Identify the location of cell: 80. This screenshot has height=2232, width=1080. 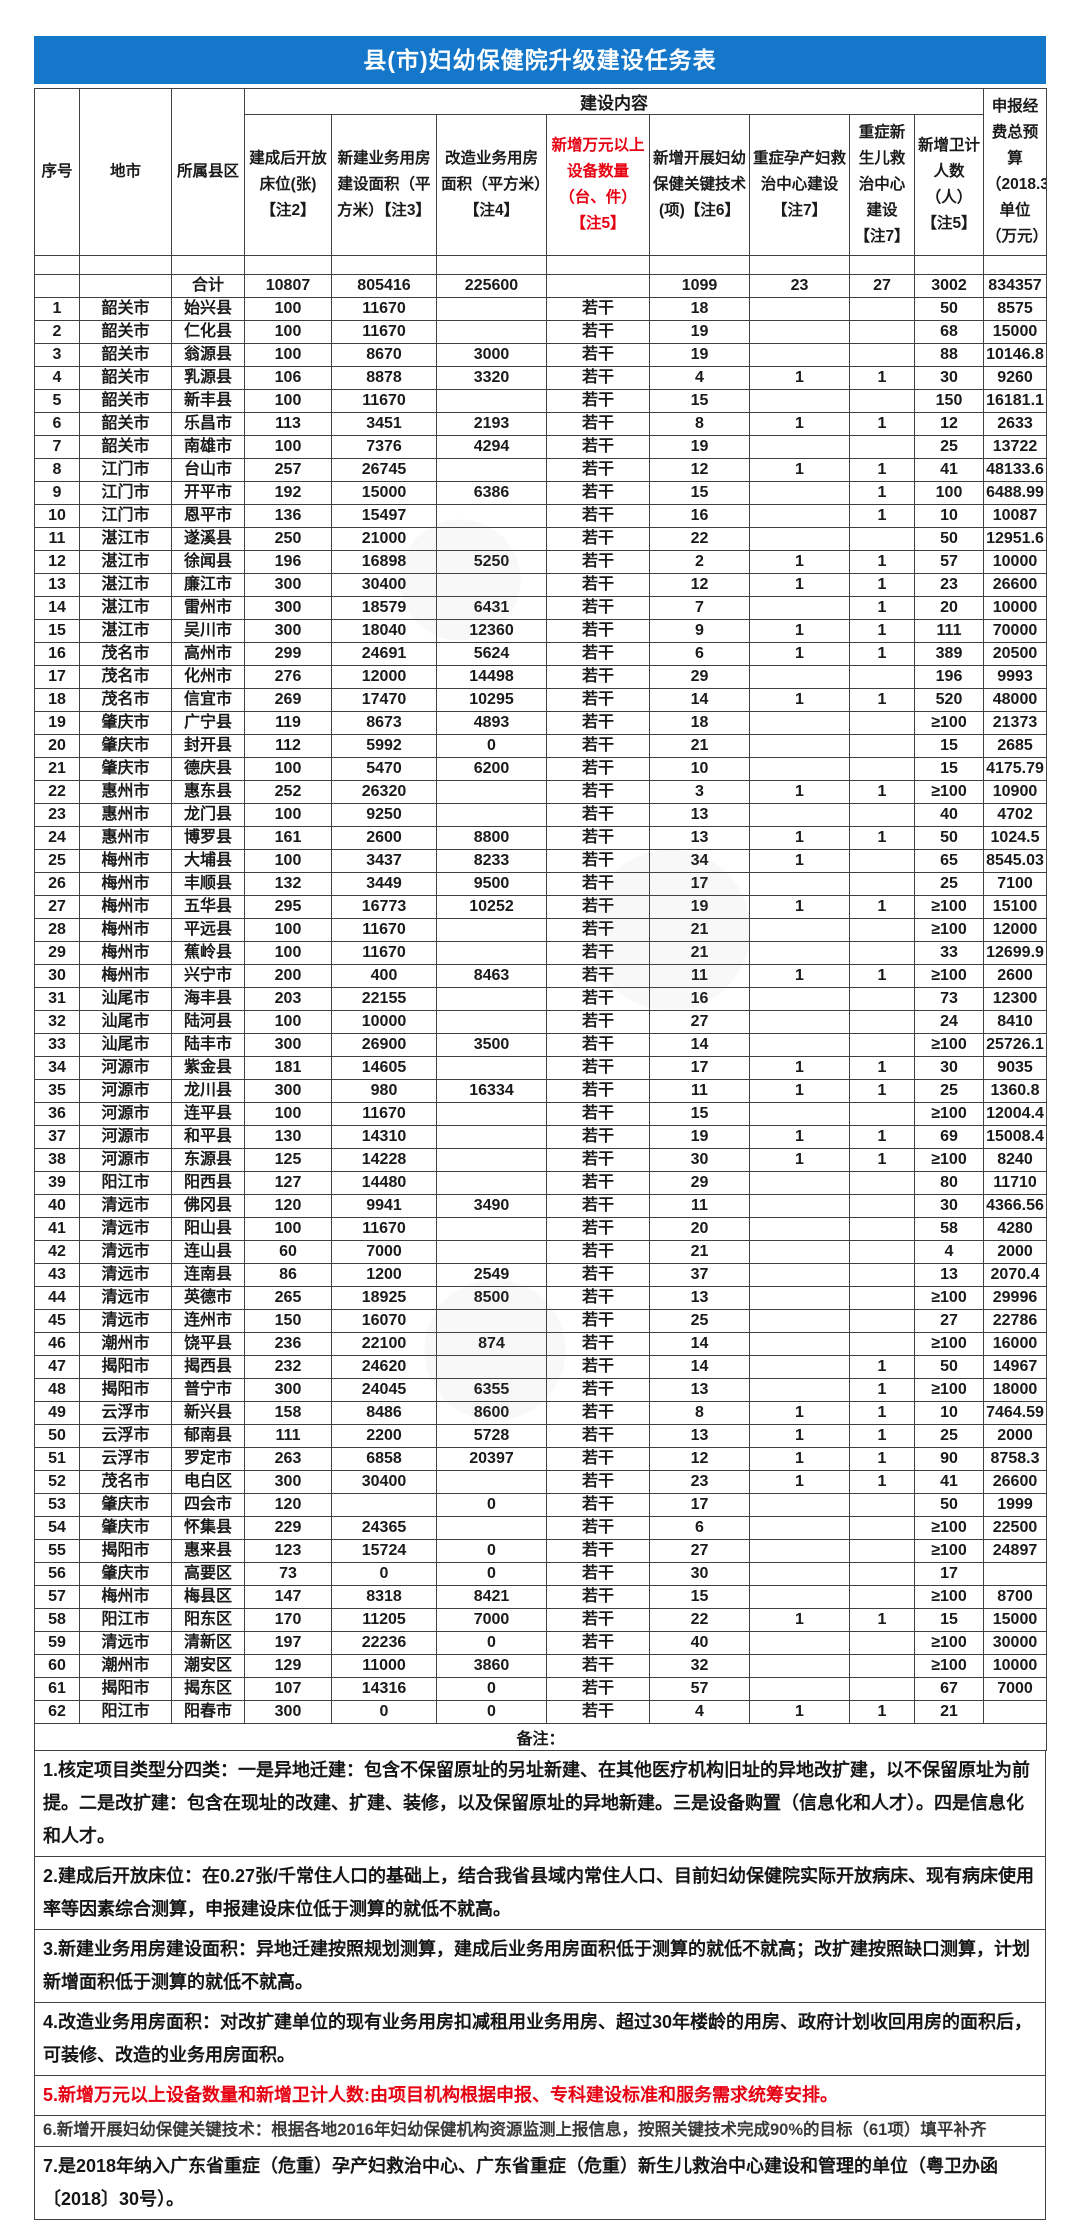
(949, 1183).